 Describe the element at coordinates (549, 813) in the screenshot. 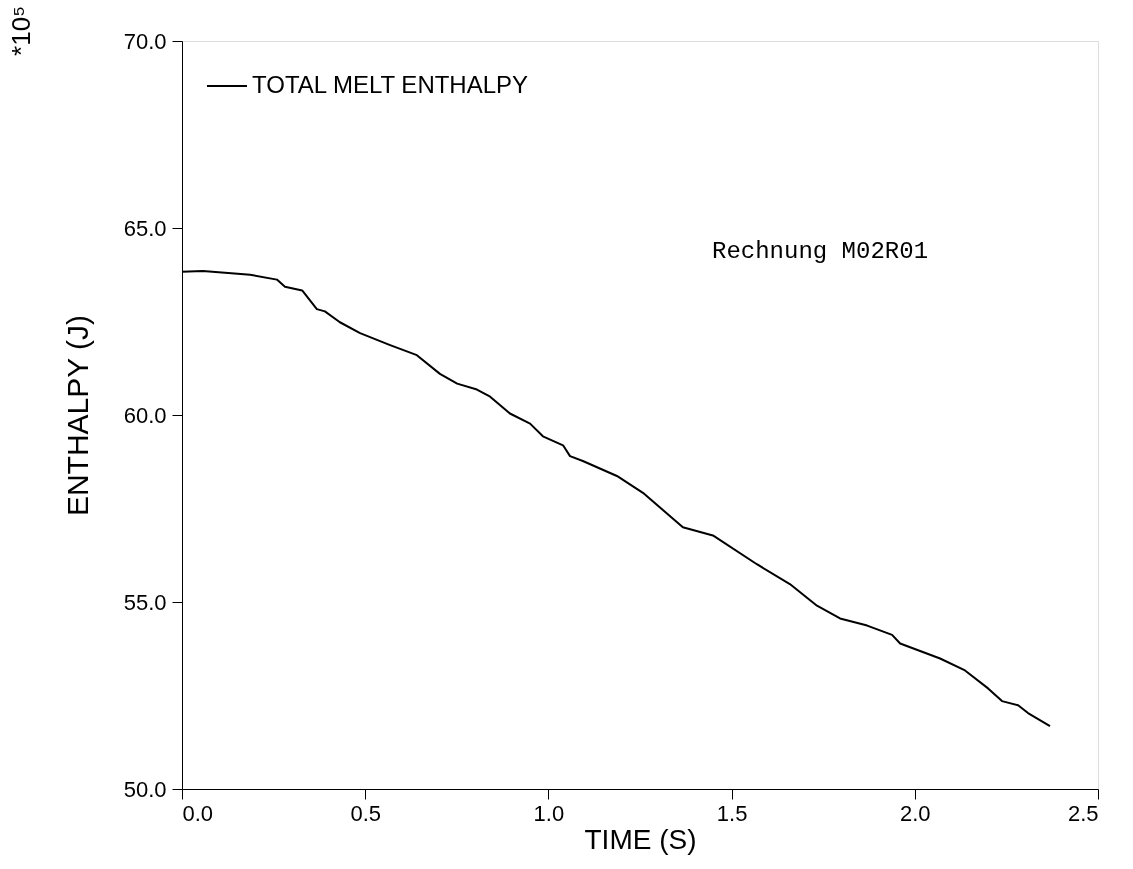

I see `x-tick-label: 1.0` at that location.